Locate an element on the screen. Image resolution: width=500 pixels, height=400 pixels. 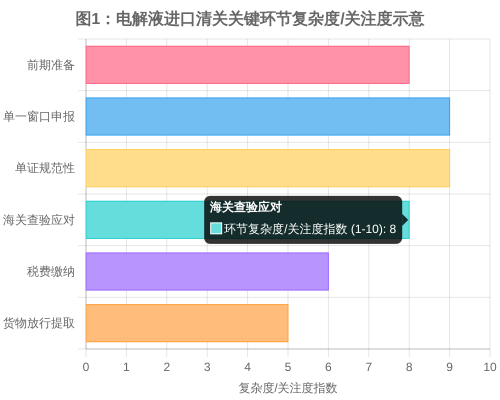
x-tick-label: 3 is located at coordinates (207, 367).